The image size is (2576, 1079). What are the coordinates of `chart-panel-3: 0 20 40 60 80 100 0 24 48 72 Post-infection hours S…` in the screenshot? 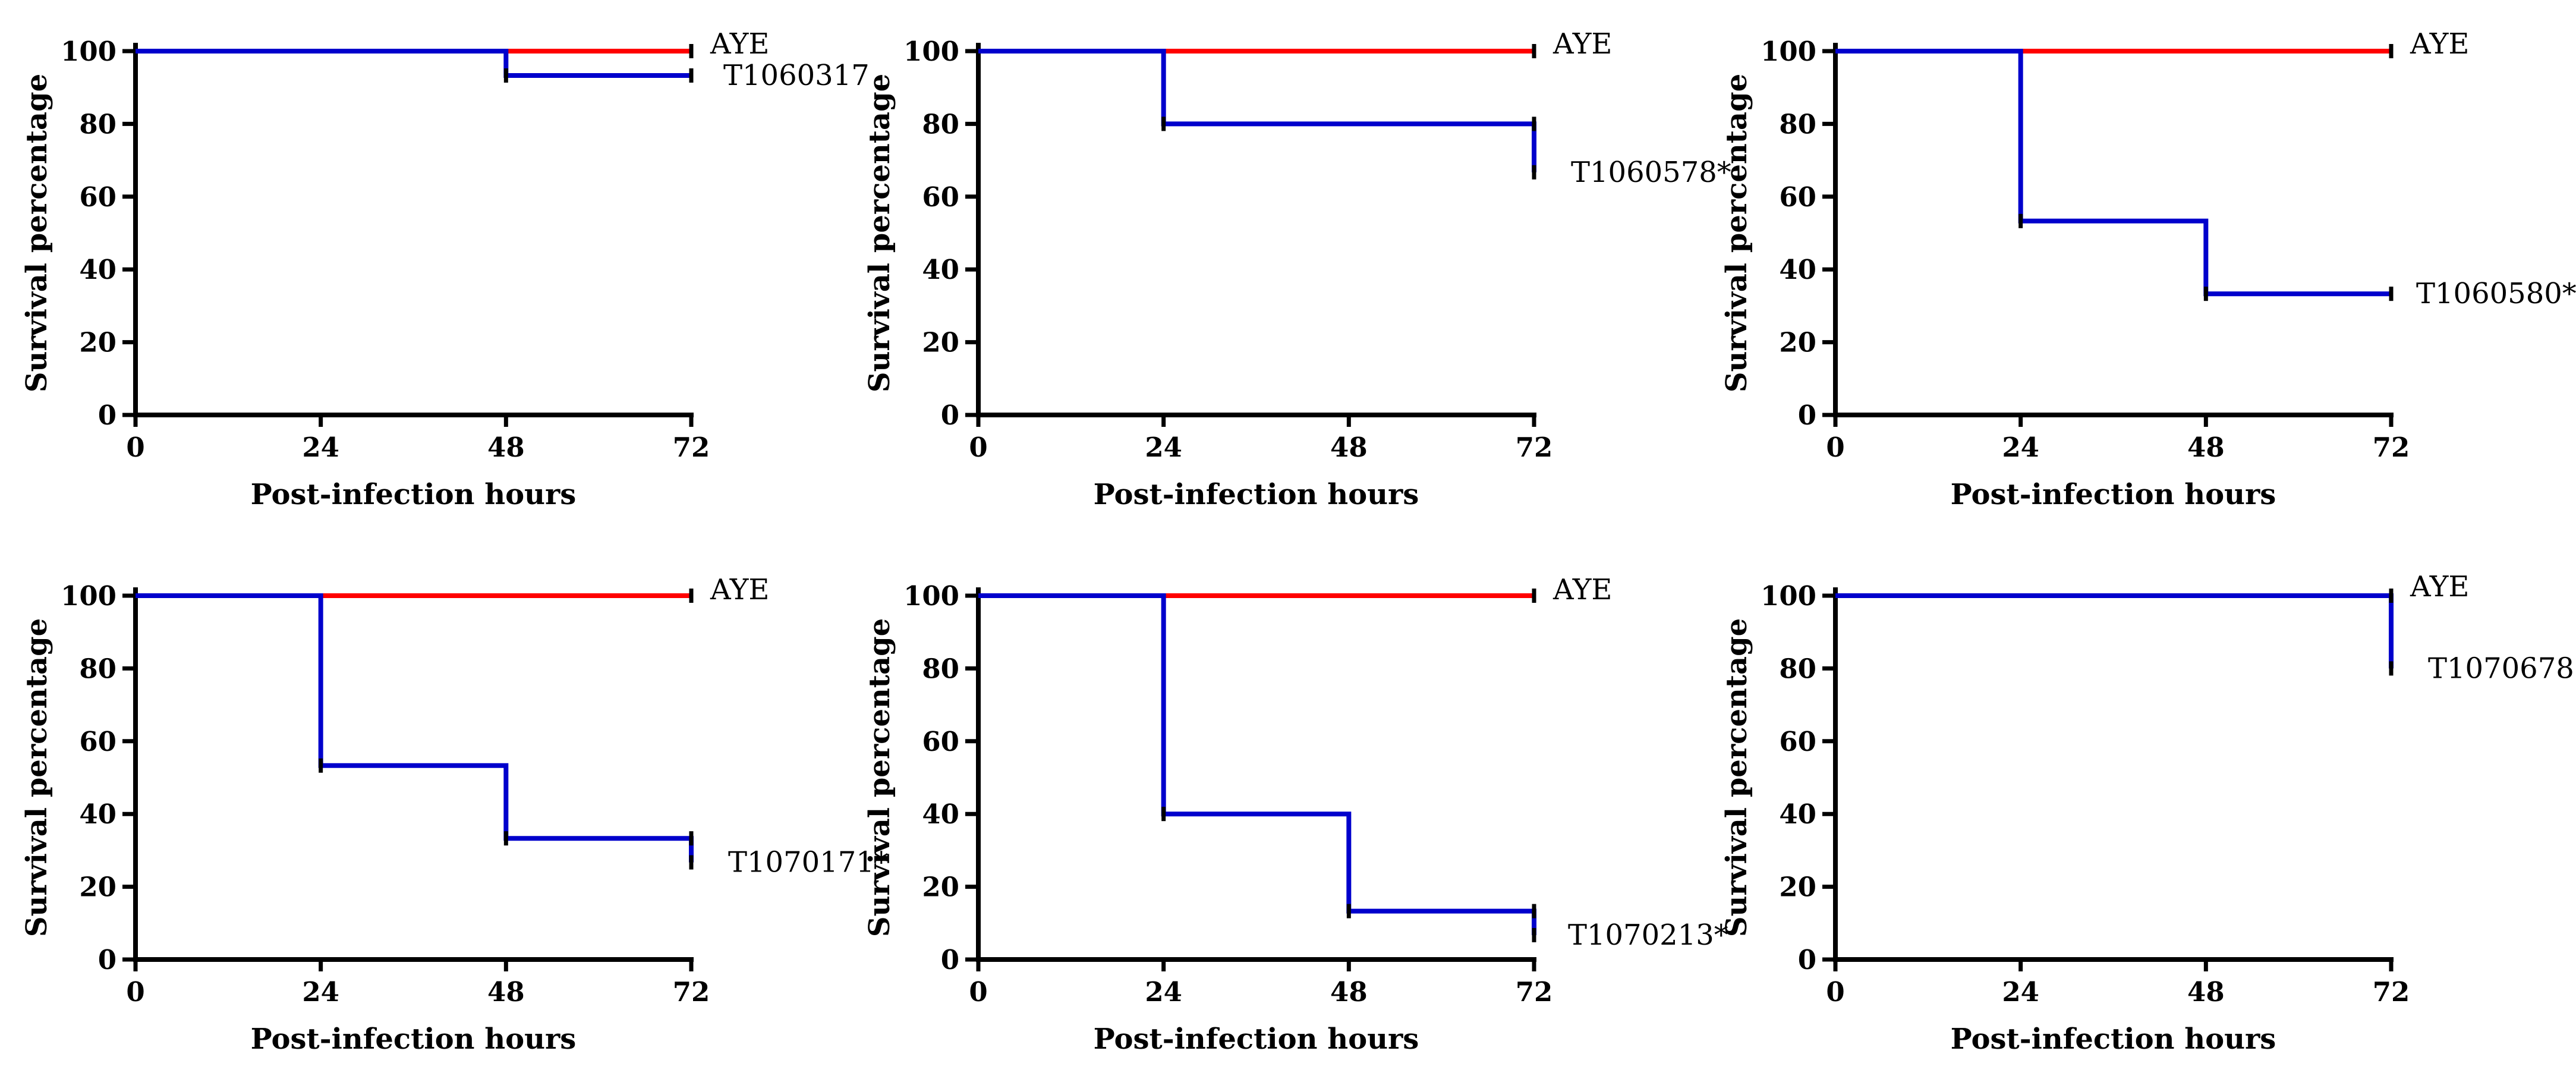 It's located at (2148, 269).